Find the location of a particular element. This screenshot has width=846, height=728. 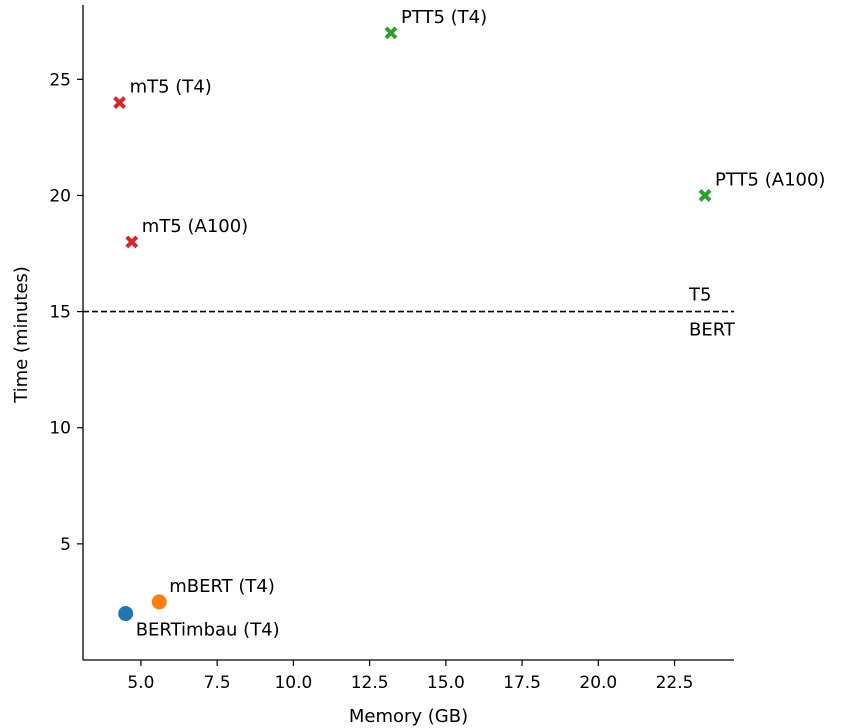

point-label: PTT5 (A100) is located at coordinates (770, 179).